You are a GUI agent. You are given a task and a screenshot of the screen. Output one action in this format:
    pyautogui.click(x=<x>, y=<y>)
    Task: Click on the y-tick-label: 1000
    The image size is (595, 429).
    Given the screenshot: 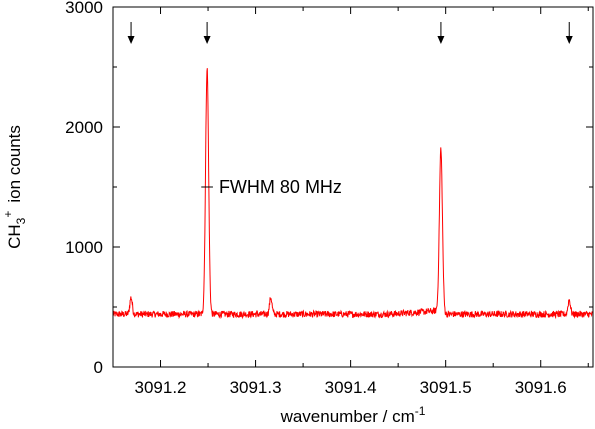 What is the action you would take?
    pyautogui.click(x=84, y=247)
    